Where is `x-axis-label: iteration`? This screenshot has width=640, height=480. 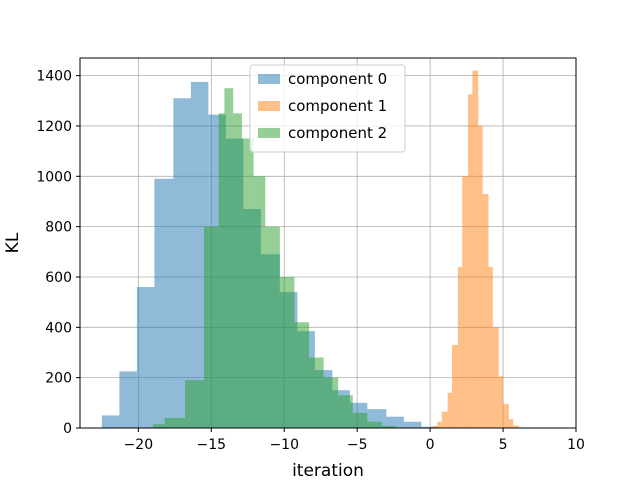
x-axis-label: iteration is located at coordinates (328, 470).